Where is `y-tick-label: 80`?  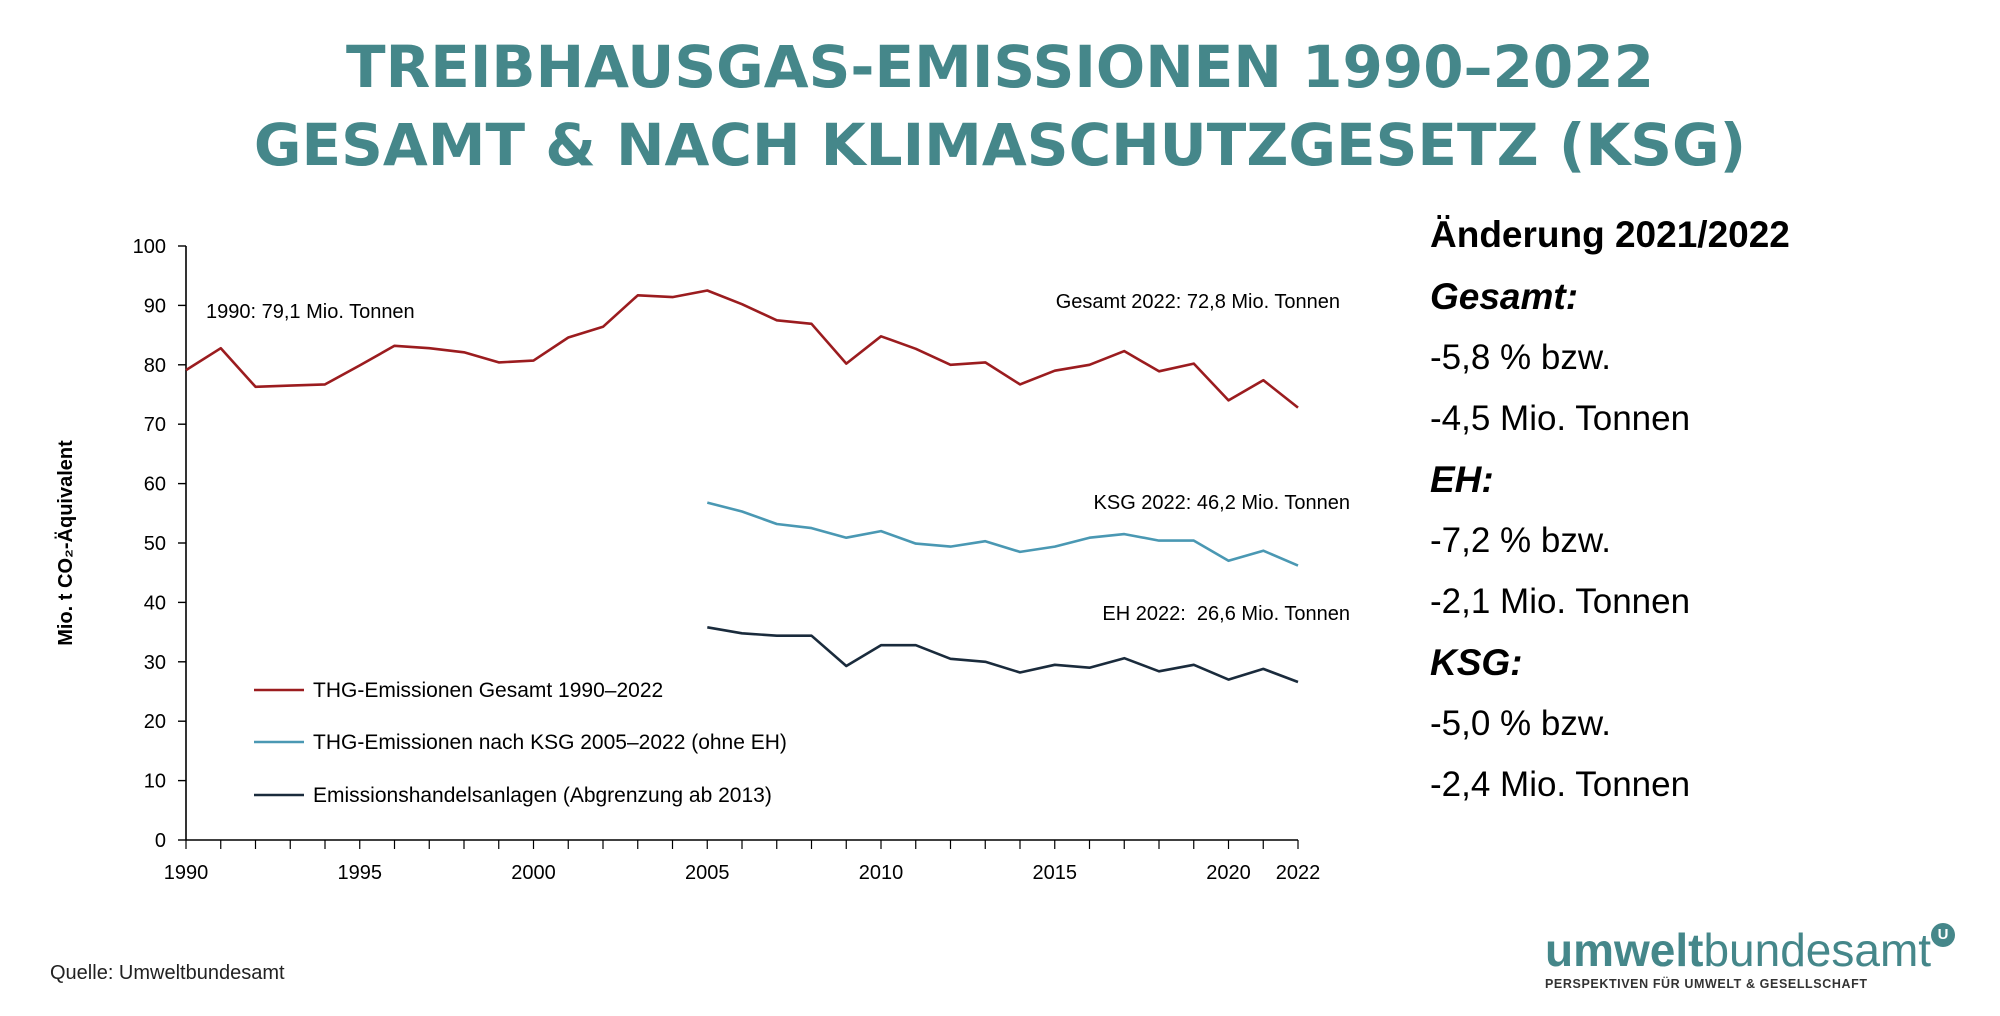
y-tick-label: 80 is located at coordinates (155, 366).